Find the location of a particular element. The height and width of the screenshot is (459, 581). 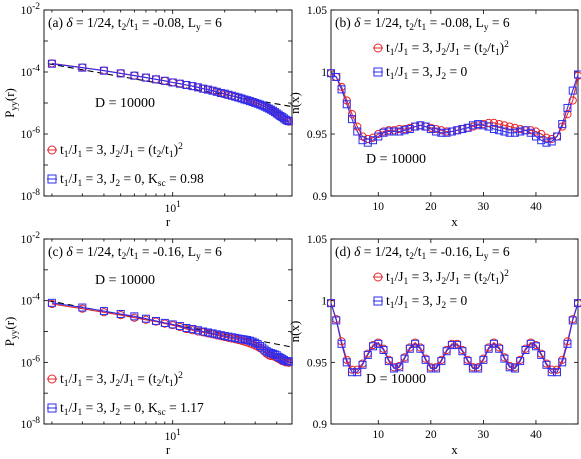

y-tick-label: 0.95 is located at coordinates (317, 363).